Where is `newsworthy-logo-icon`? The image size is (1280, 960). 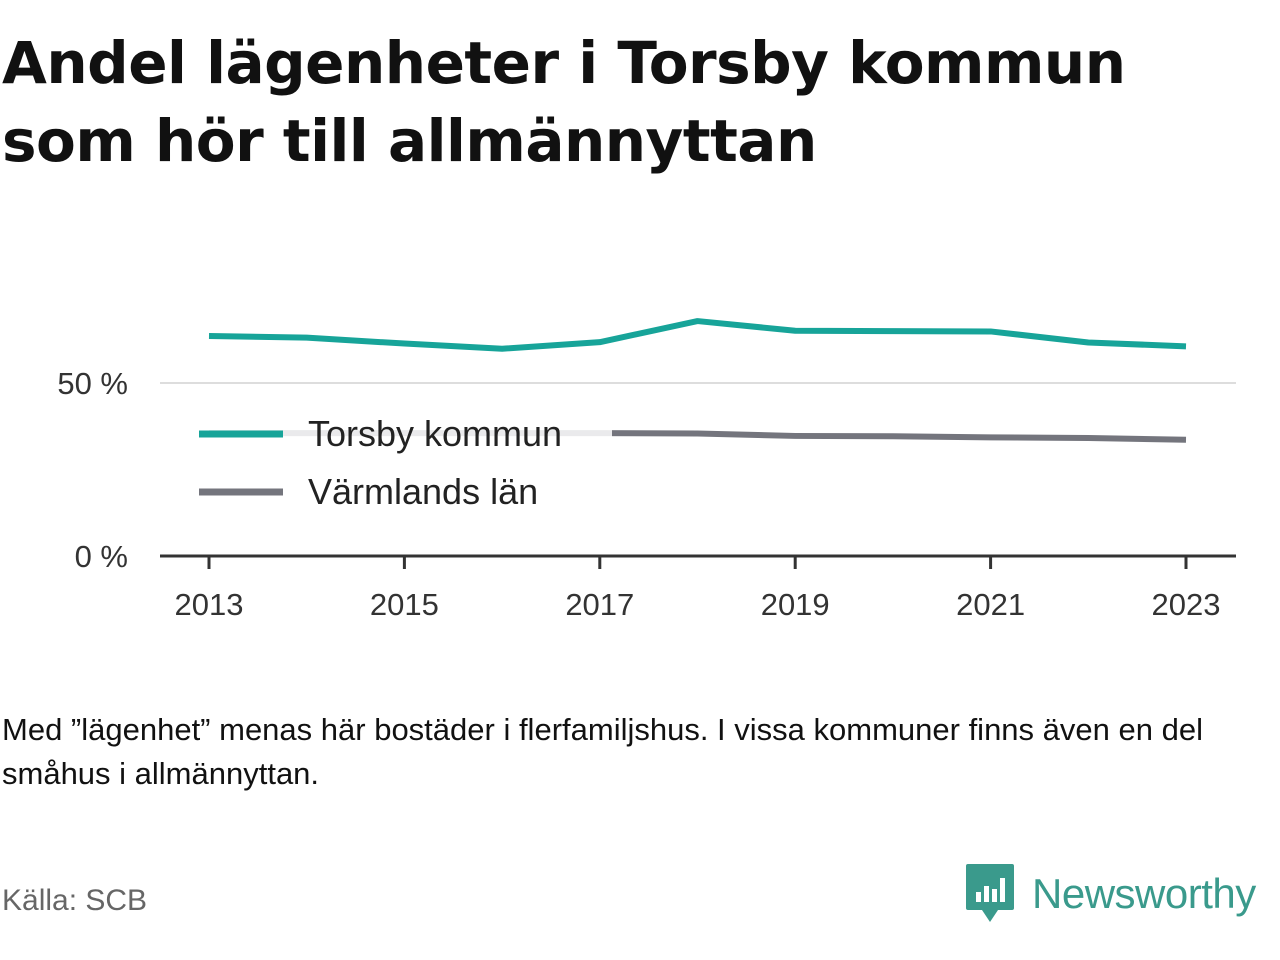
newsworthy-logo-icon is located at coordinates (990, 893).